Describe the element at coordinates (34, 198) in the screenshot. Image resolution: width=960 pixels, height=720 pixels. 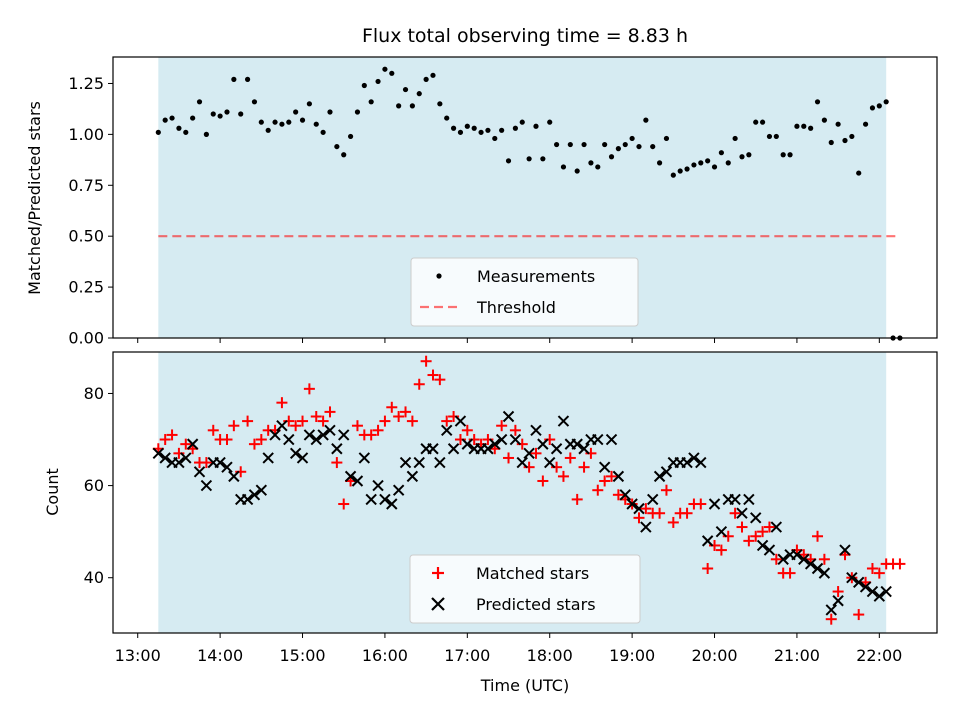
I see `ratio-y-axis-label: Matched/Predicted stars` at that location.